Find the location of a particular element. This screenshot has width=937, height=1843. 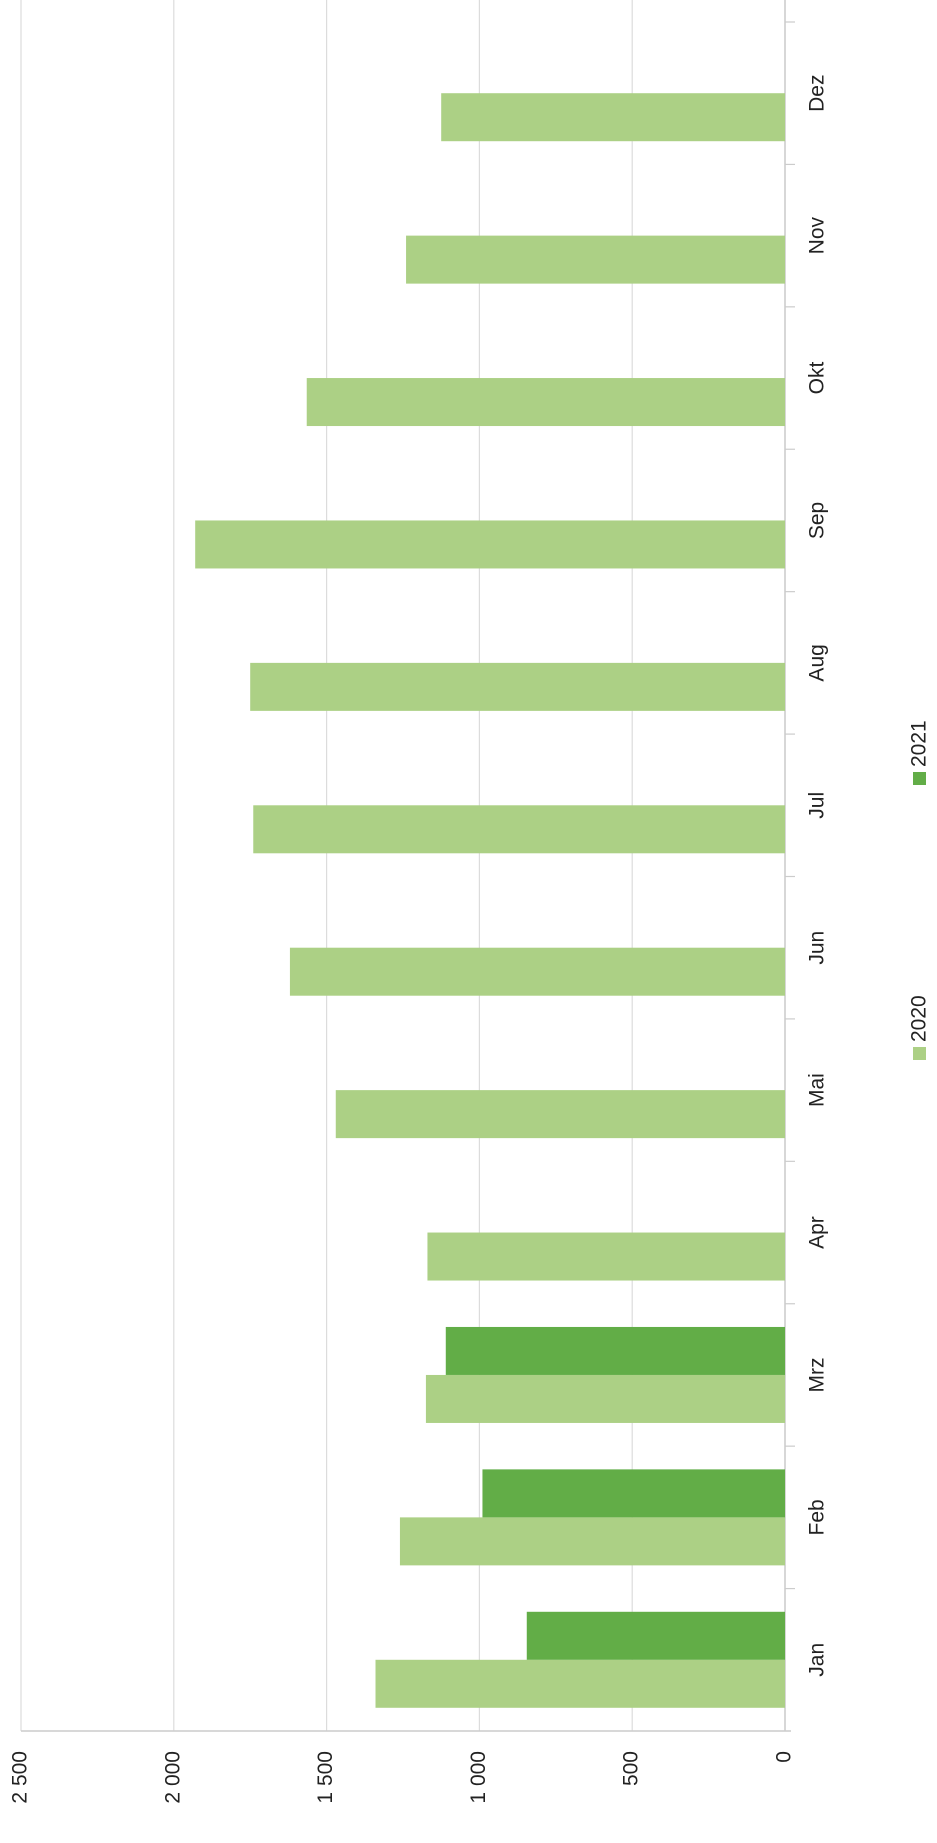

x-tick-label: Okt is located at coordinates (816, 378).